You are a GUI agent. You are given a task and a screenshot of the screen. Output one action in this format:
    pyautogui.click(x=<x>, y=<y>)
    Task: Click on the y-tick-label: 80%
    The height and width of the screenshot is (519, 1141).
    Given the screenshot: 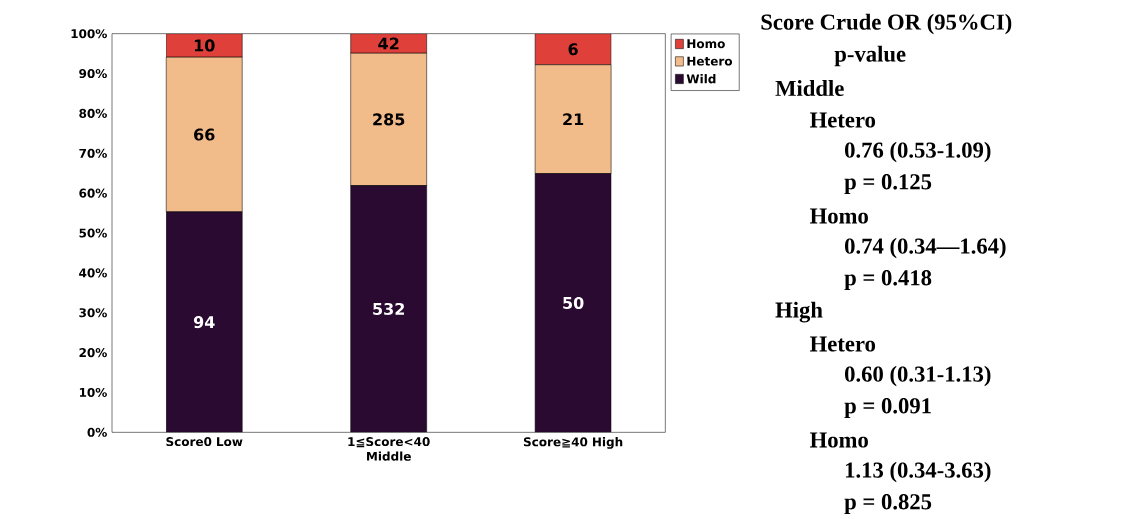 What is the action you would take?
    pyautogui.click(x=93, y=113)
    